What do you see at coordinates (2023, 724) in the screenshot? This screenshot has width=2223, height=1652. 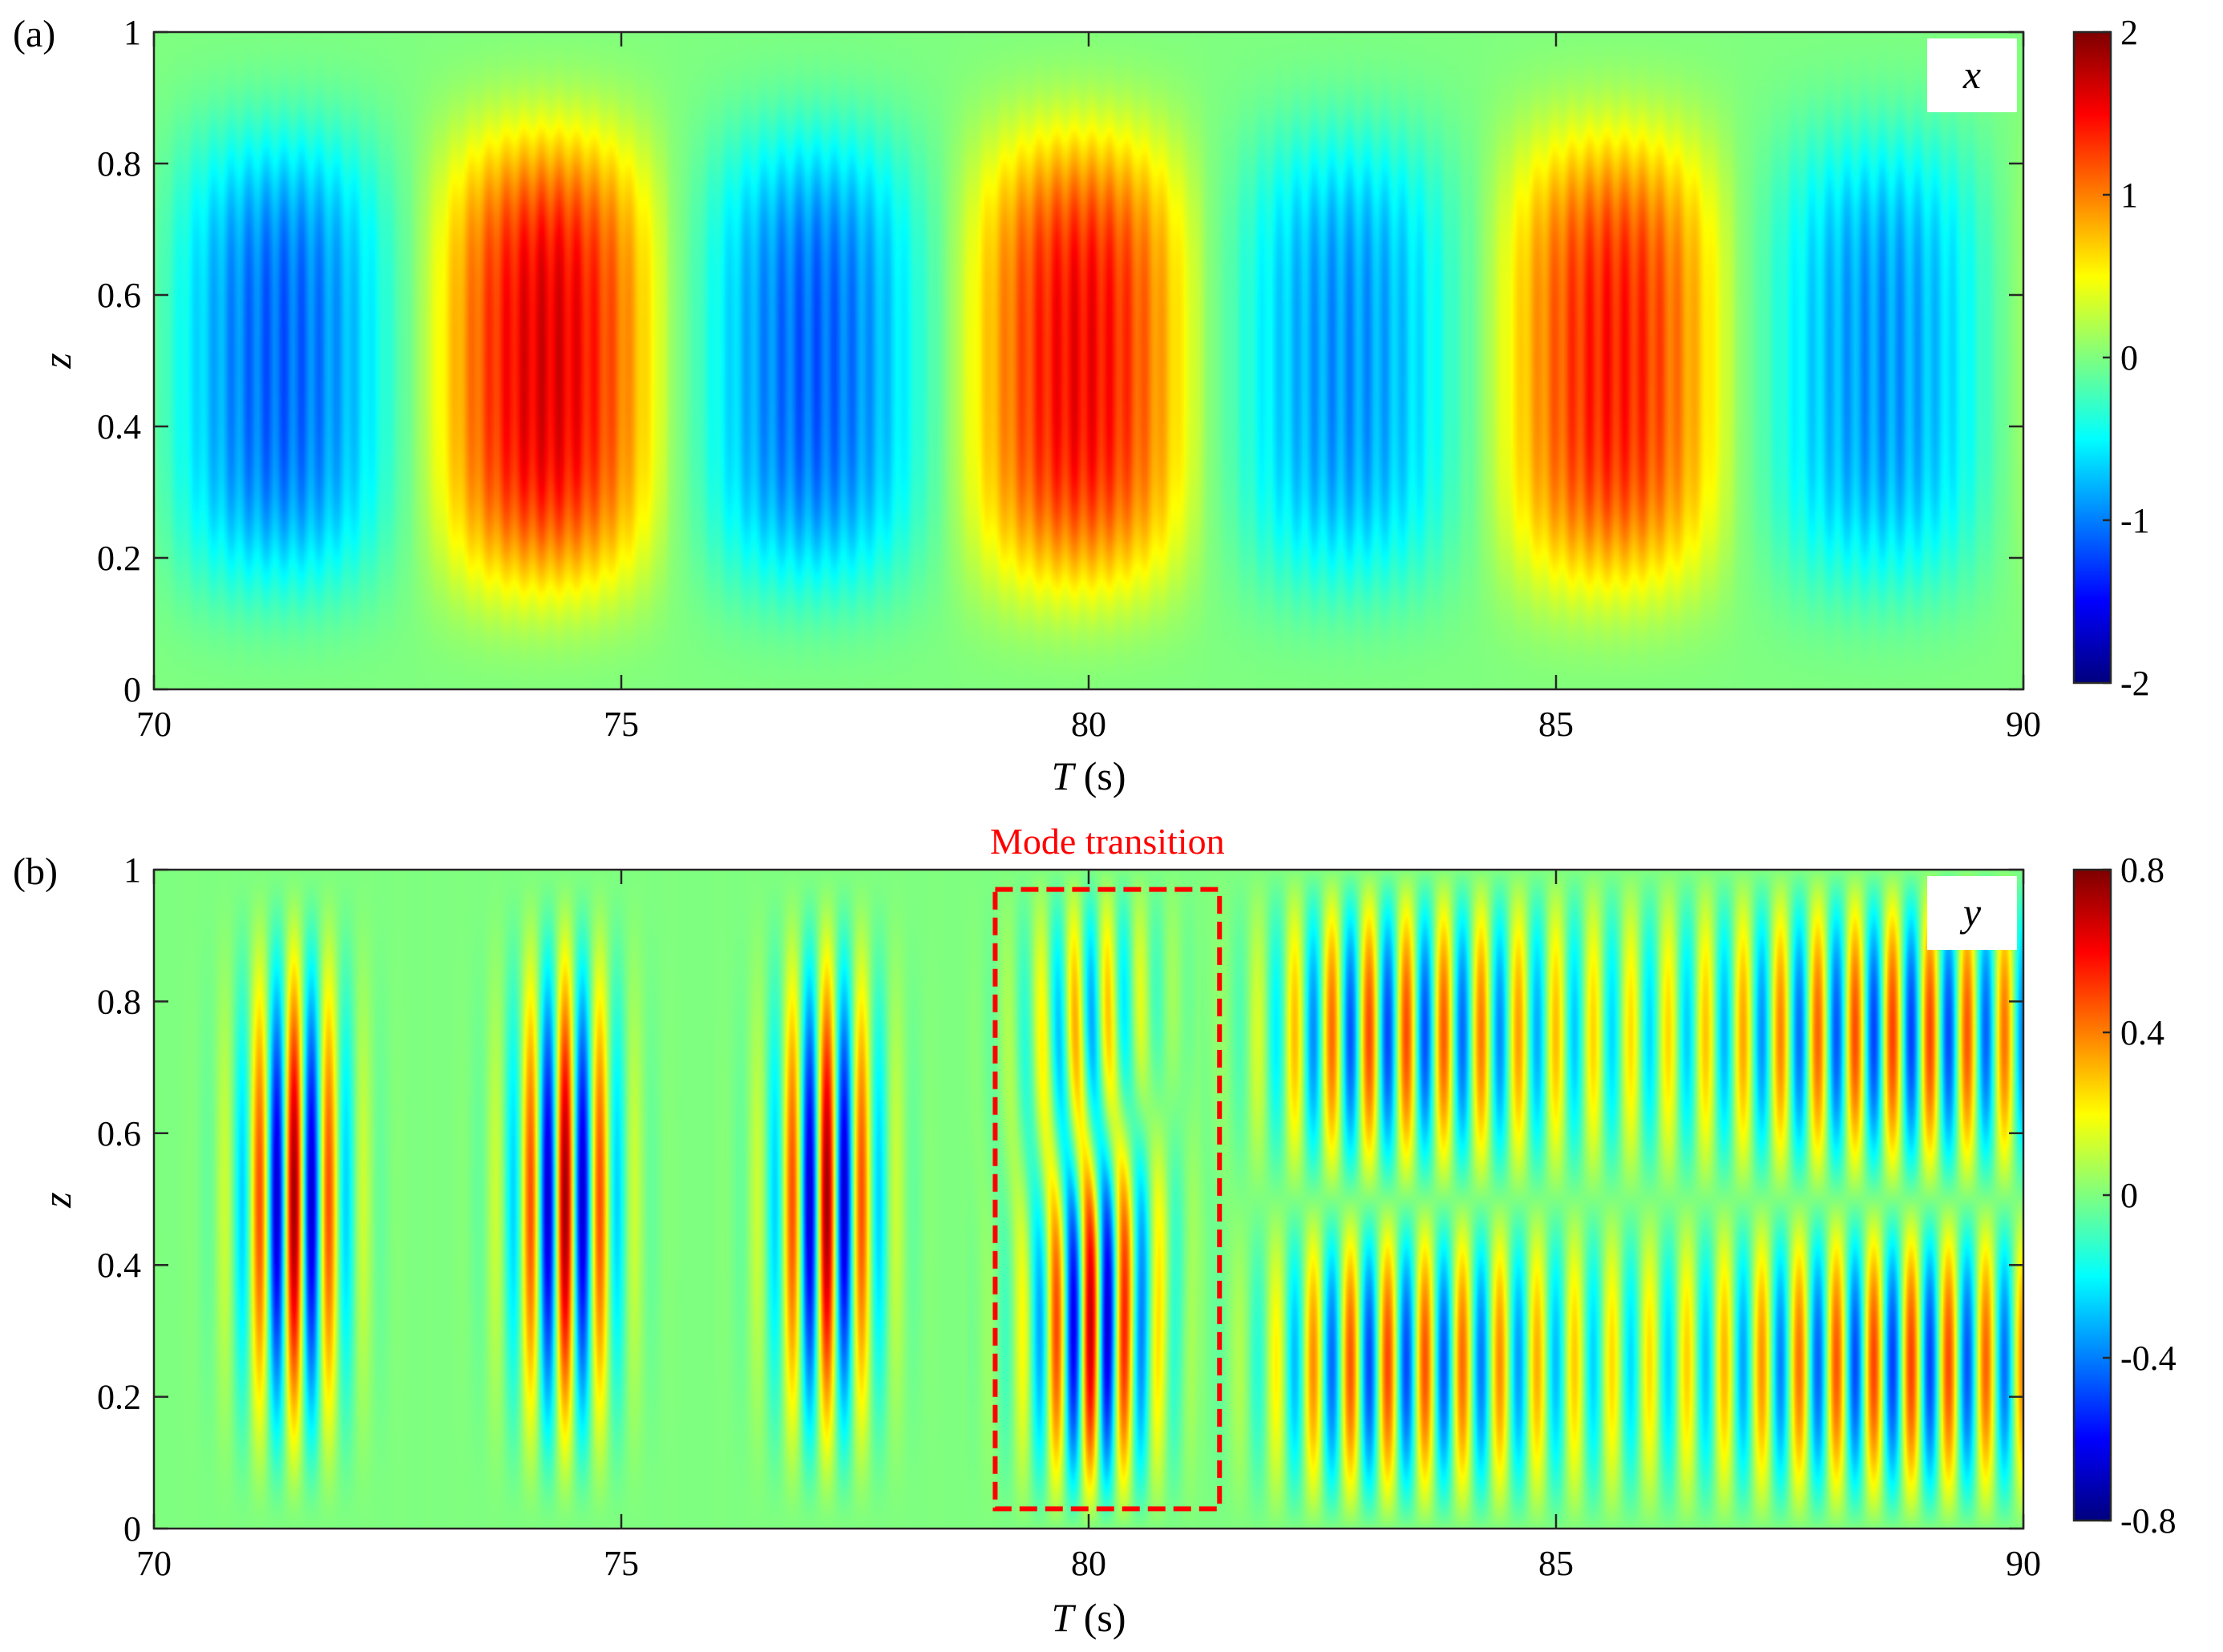 I see `panel-a-xtick-label: 90` at bounding box center [2023, 724].